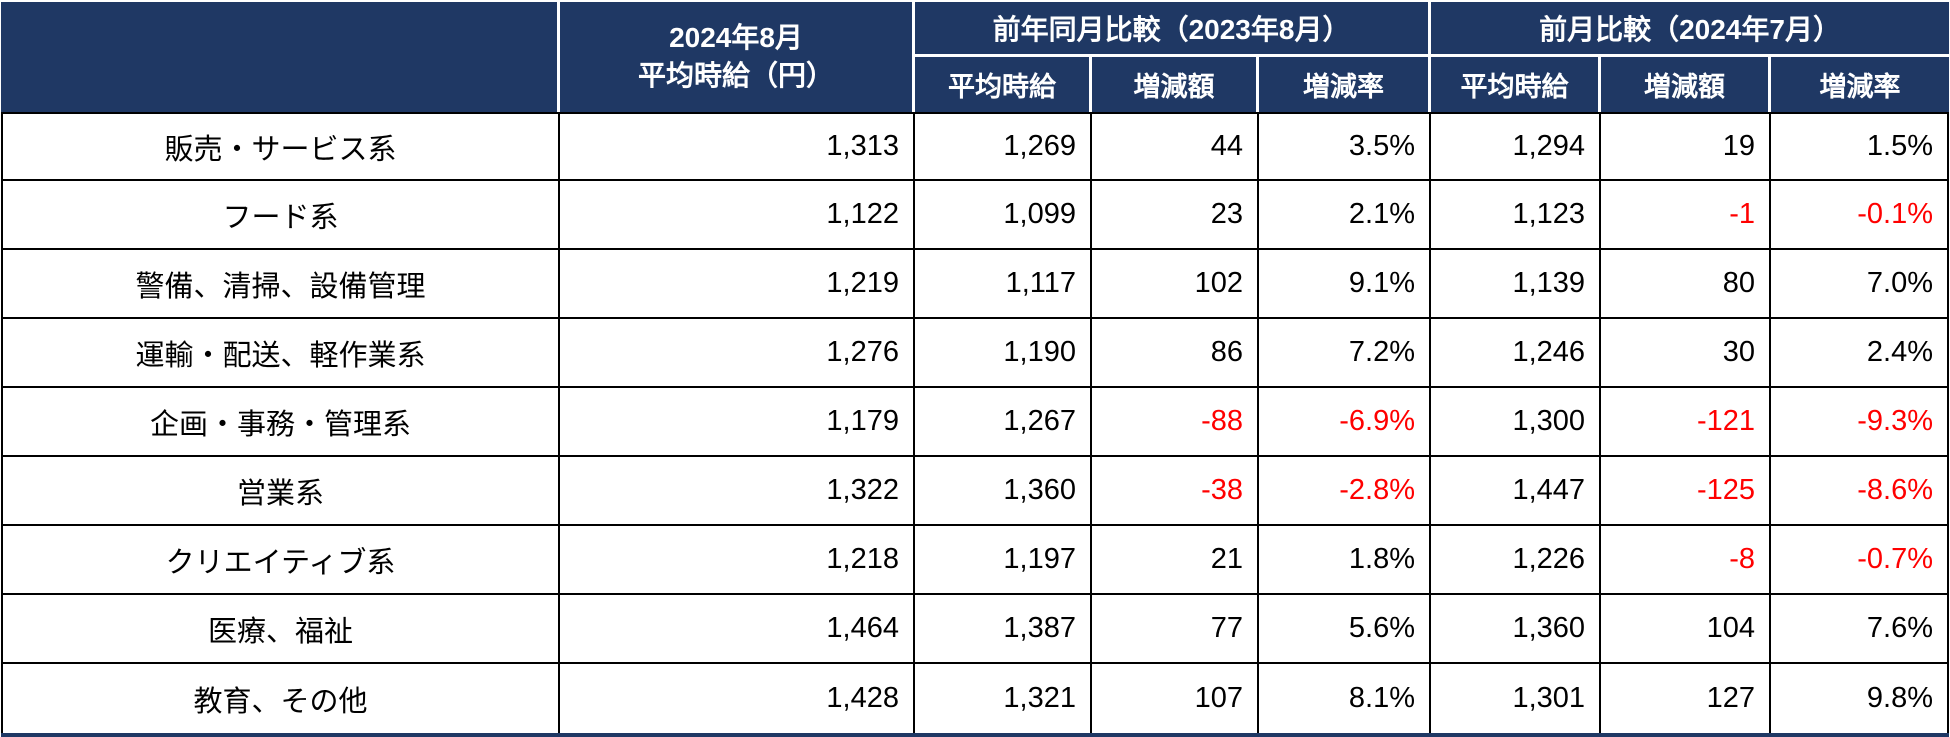  What do you see at coordinates (1860, 84) in the screenshot?
I see `col-header-mom-rate: 増減率` at bounding box center [1860, 84].